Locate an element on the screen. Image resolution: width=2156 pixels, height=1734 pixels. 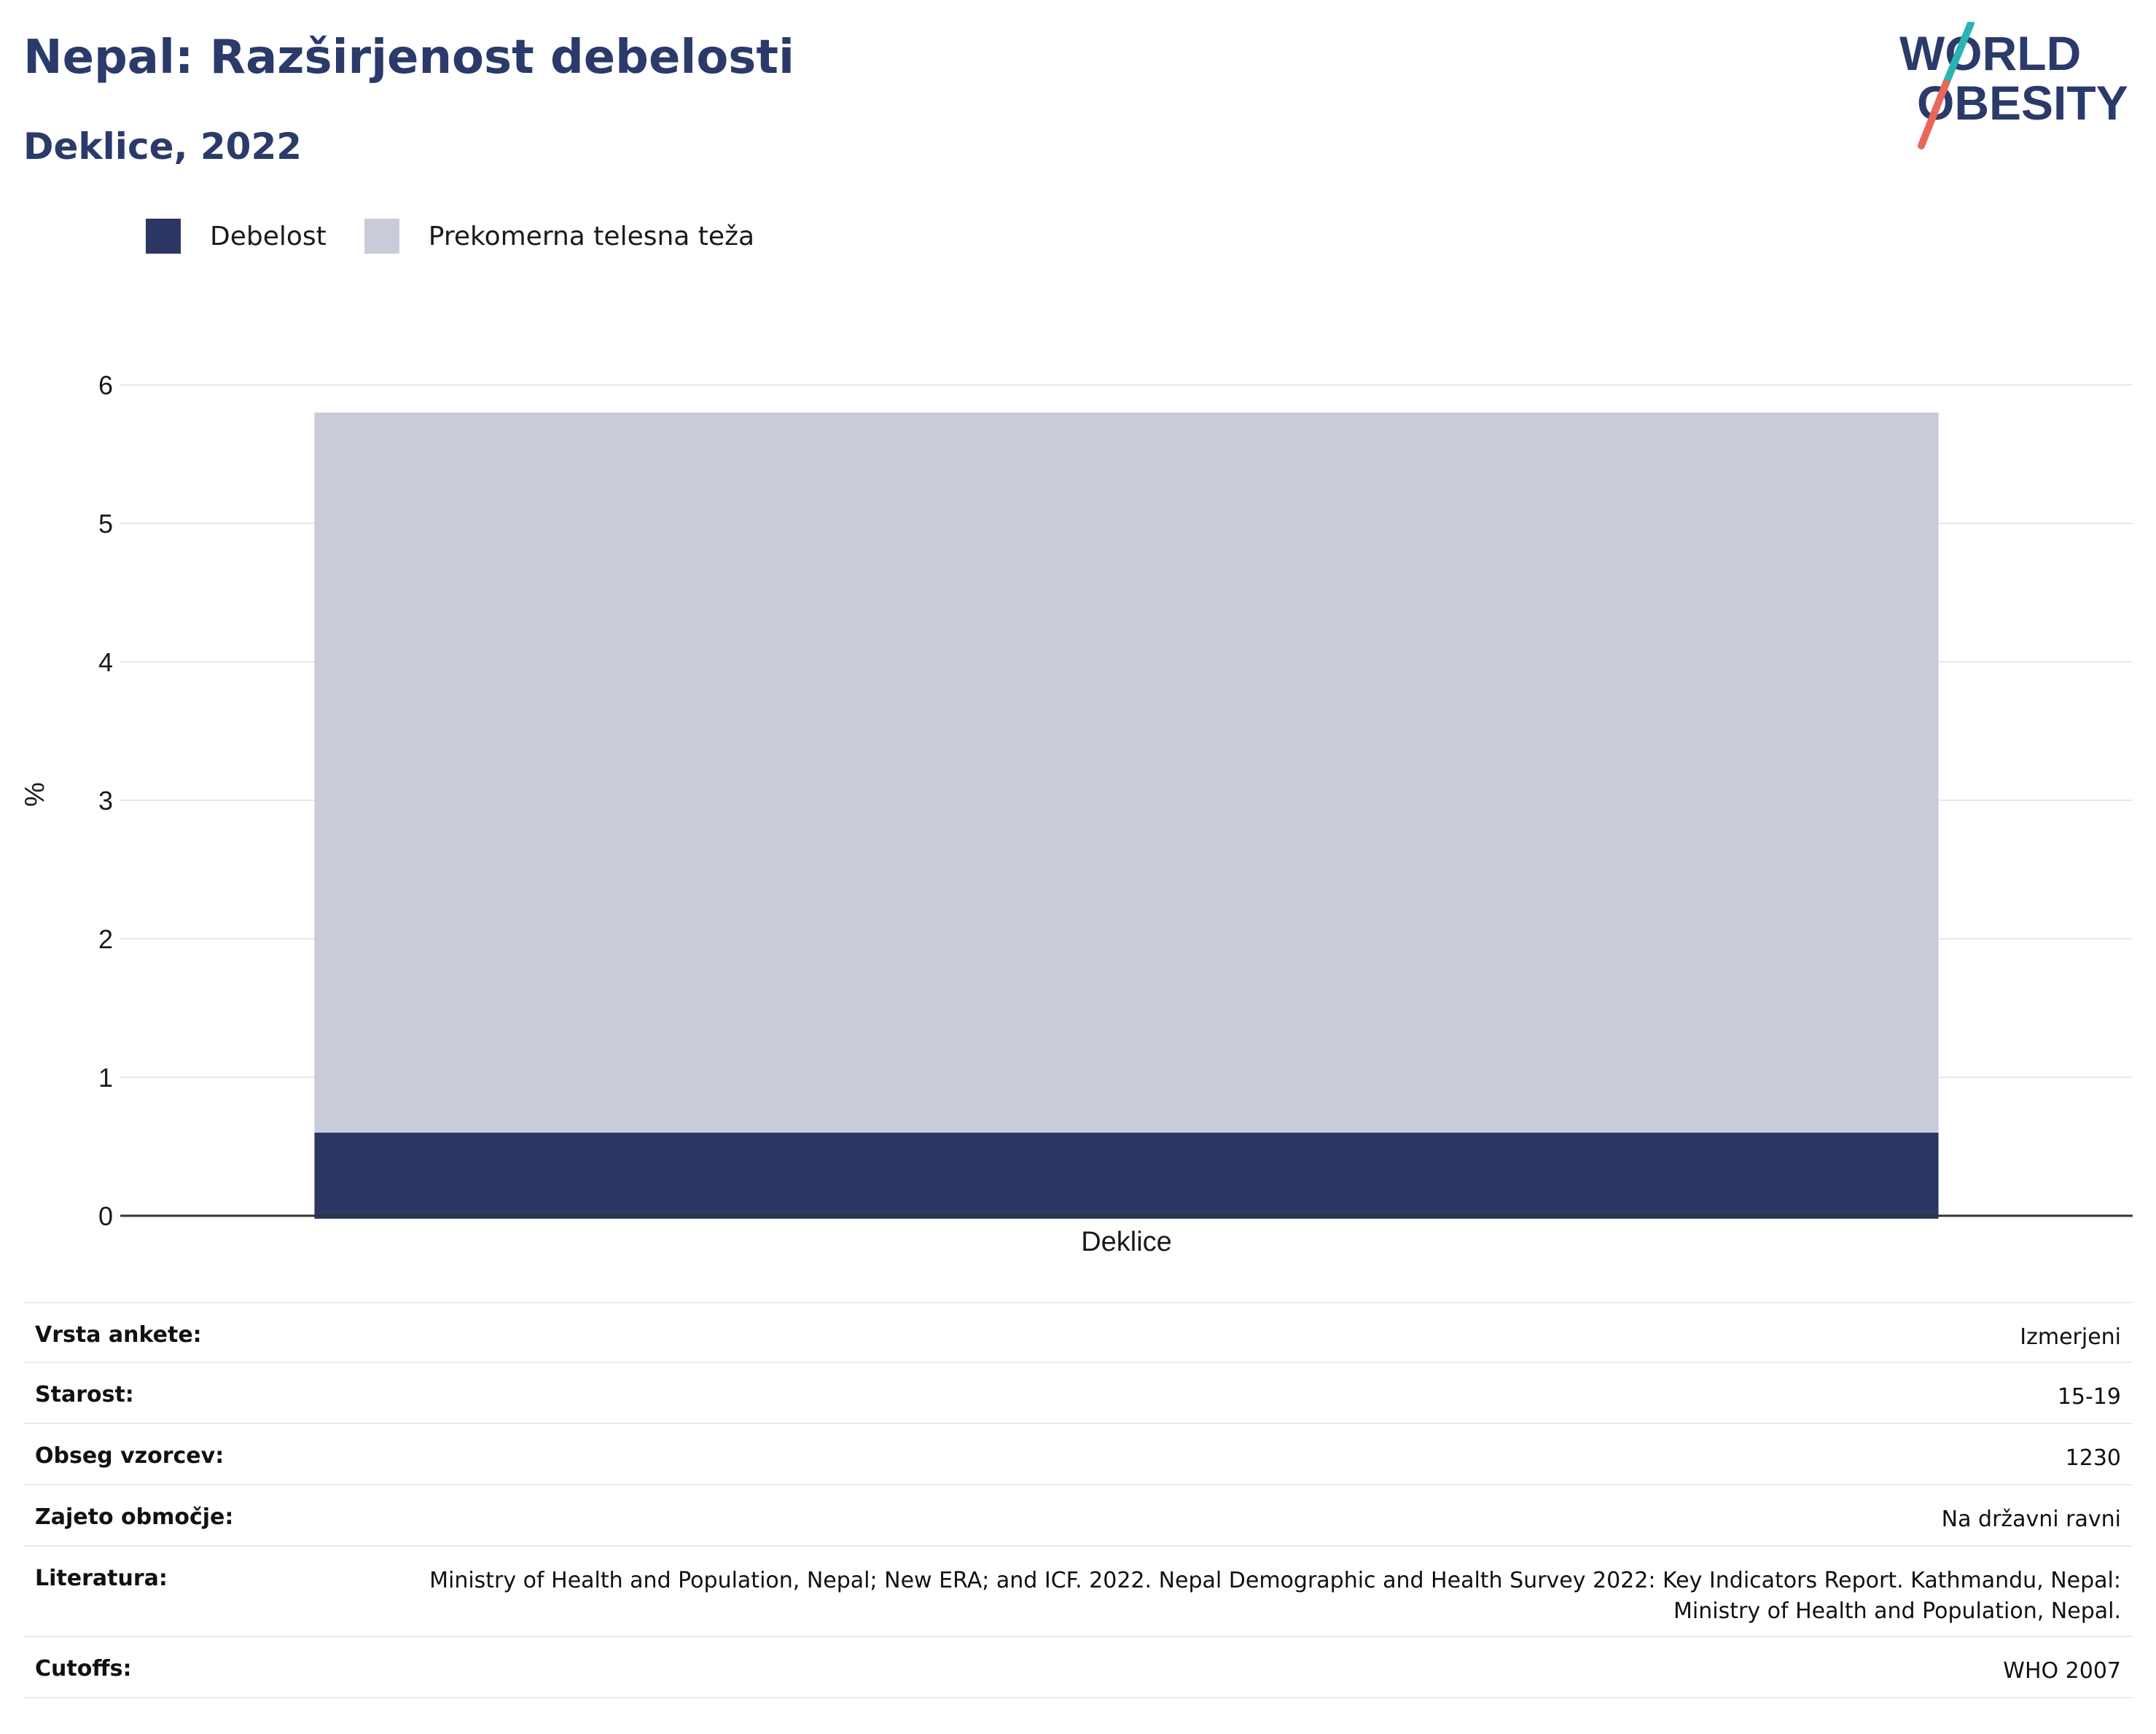
meta-row-sample-size: Obseg vzorcev: 1230 is located at coordinates (1078, 1453).